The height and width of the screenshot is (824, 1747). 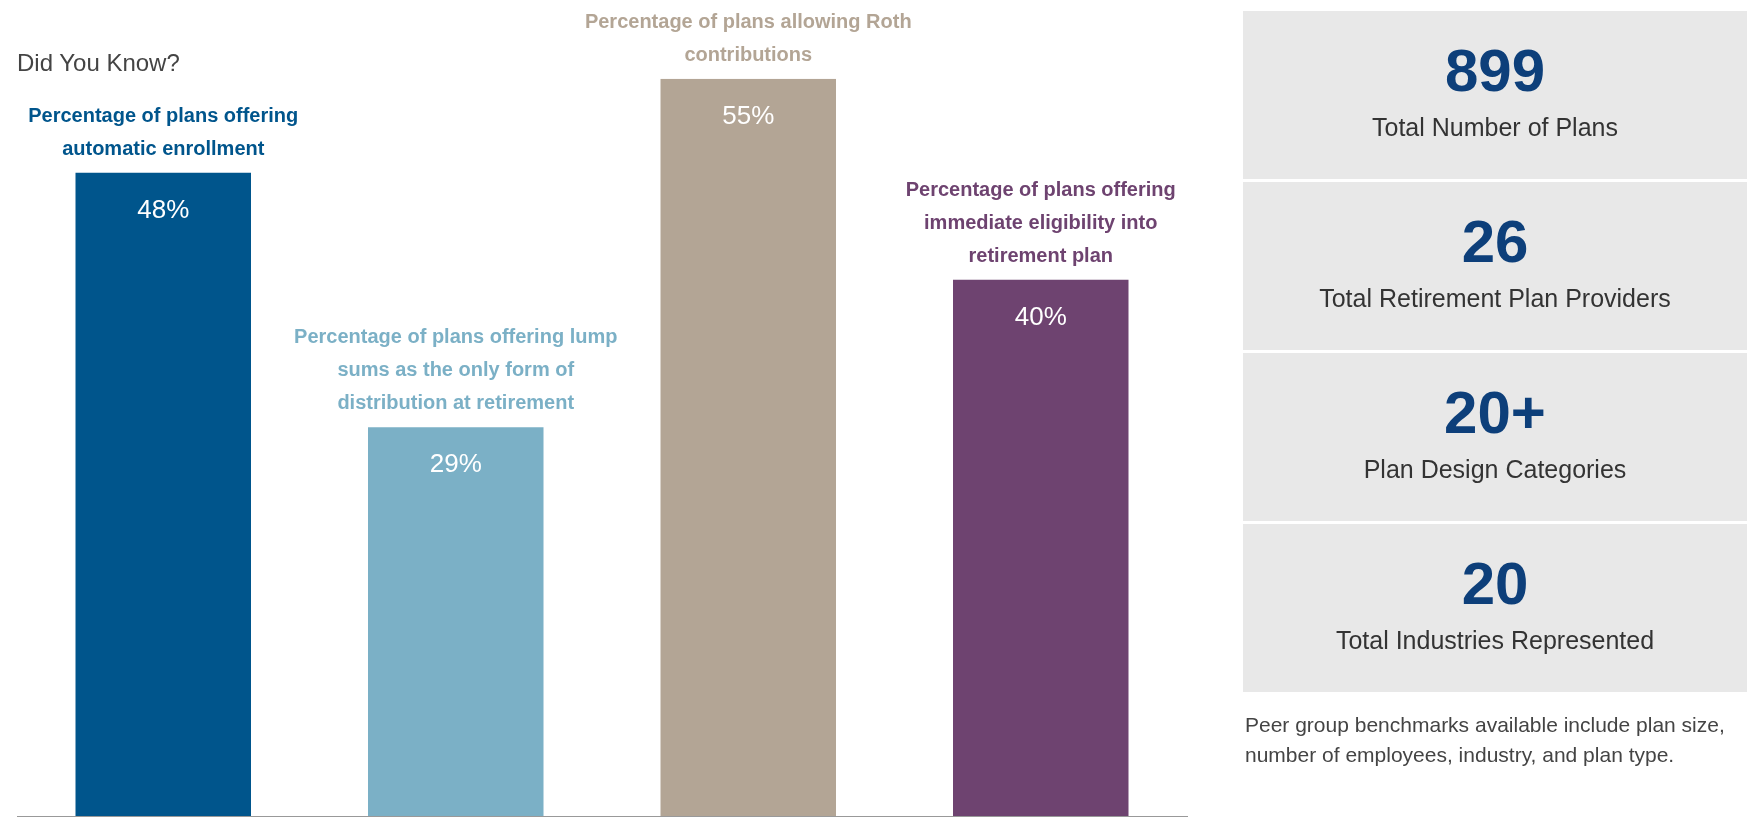 I want to click on data-label: 48%, so click(x=163, y=208).